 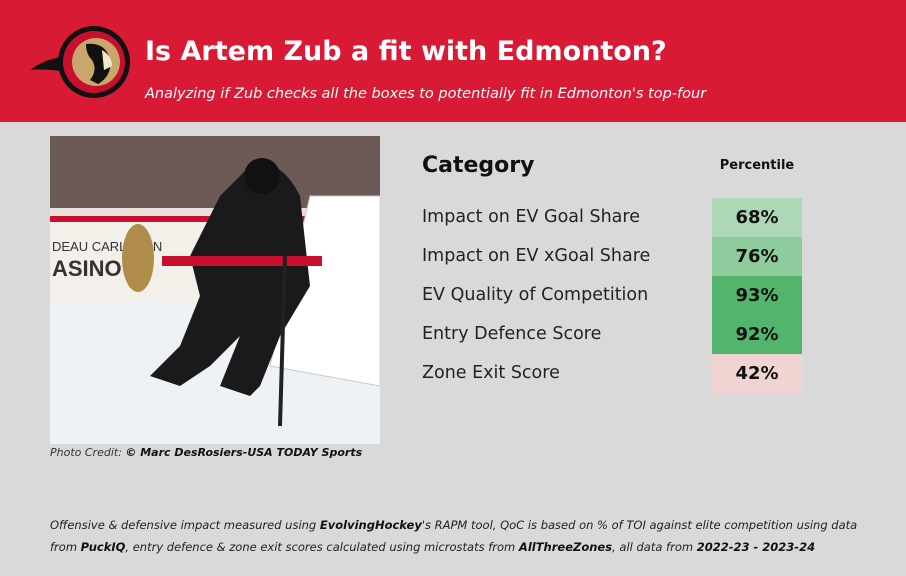 What do you see at coordinates (103, 547) in the screenshot?
I see `source-name: PuckIQ` at bounding box center [103, 547].